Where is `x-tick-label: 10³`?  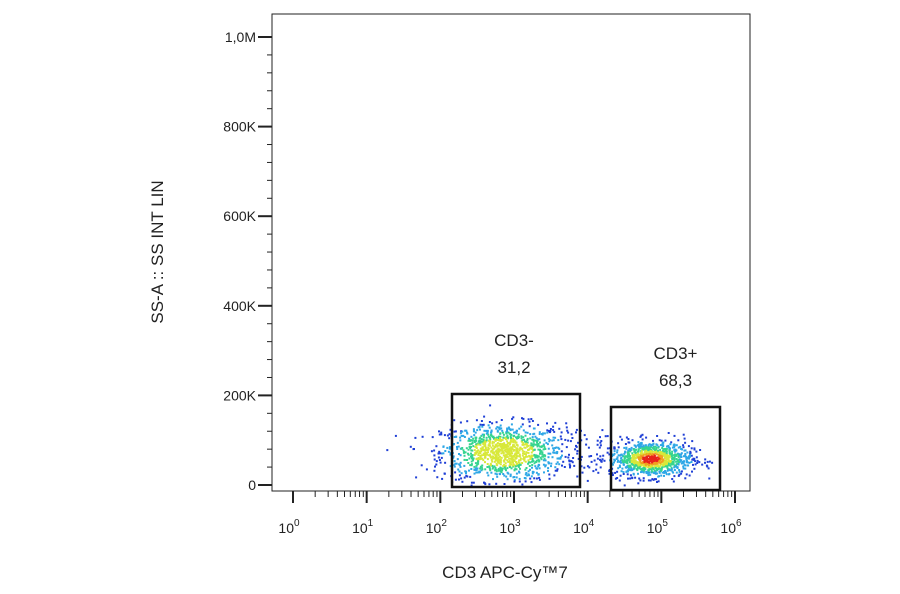 x-tick-label: 10³ is located at coordinates (510, 527).